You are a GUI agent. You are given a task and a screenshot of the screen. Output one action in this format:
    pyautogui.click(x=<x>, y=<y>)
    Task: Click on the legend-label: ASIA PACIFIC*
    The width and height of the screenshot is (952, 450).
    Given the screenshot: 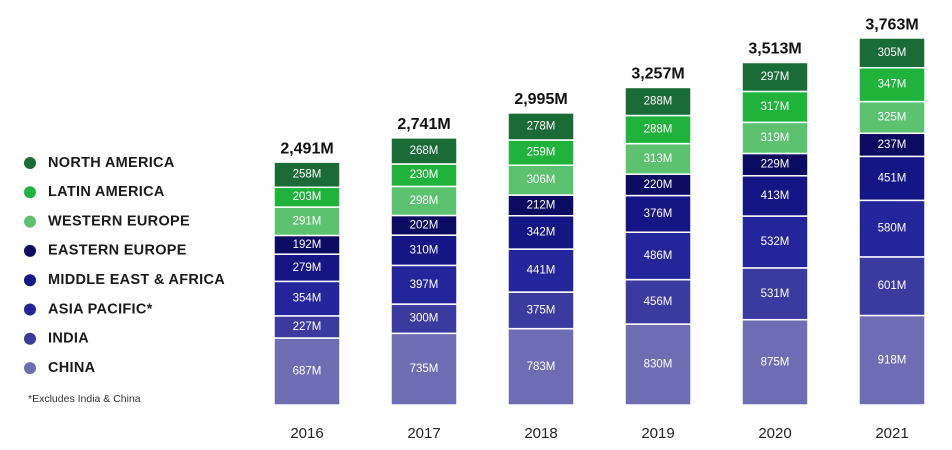 What is the action you would take?
    pyautogui.click(x=100, y=309)
    